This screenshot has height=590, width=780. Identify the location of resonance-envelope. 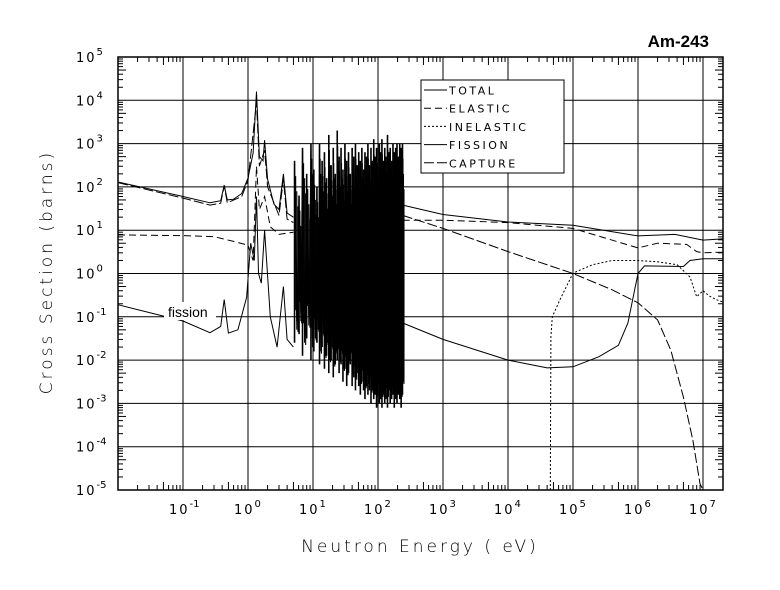
(349, 262).